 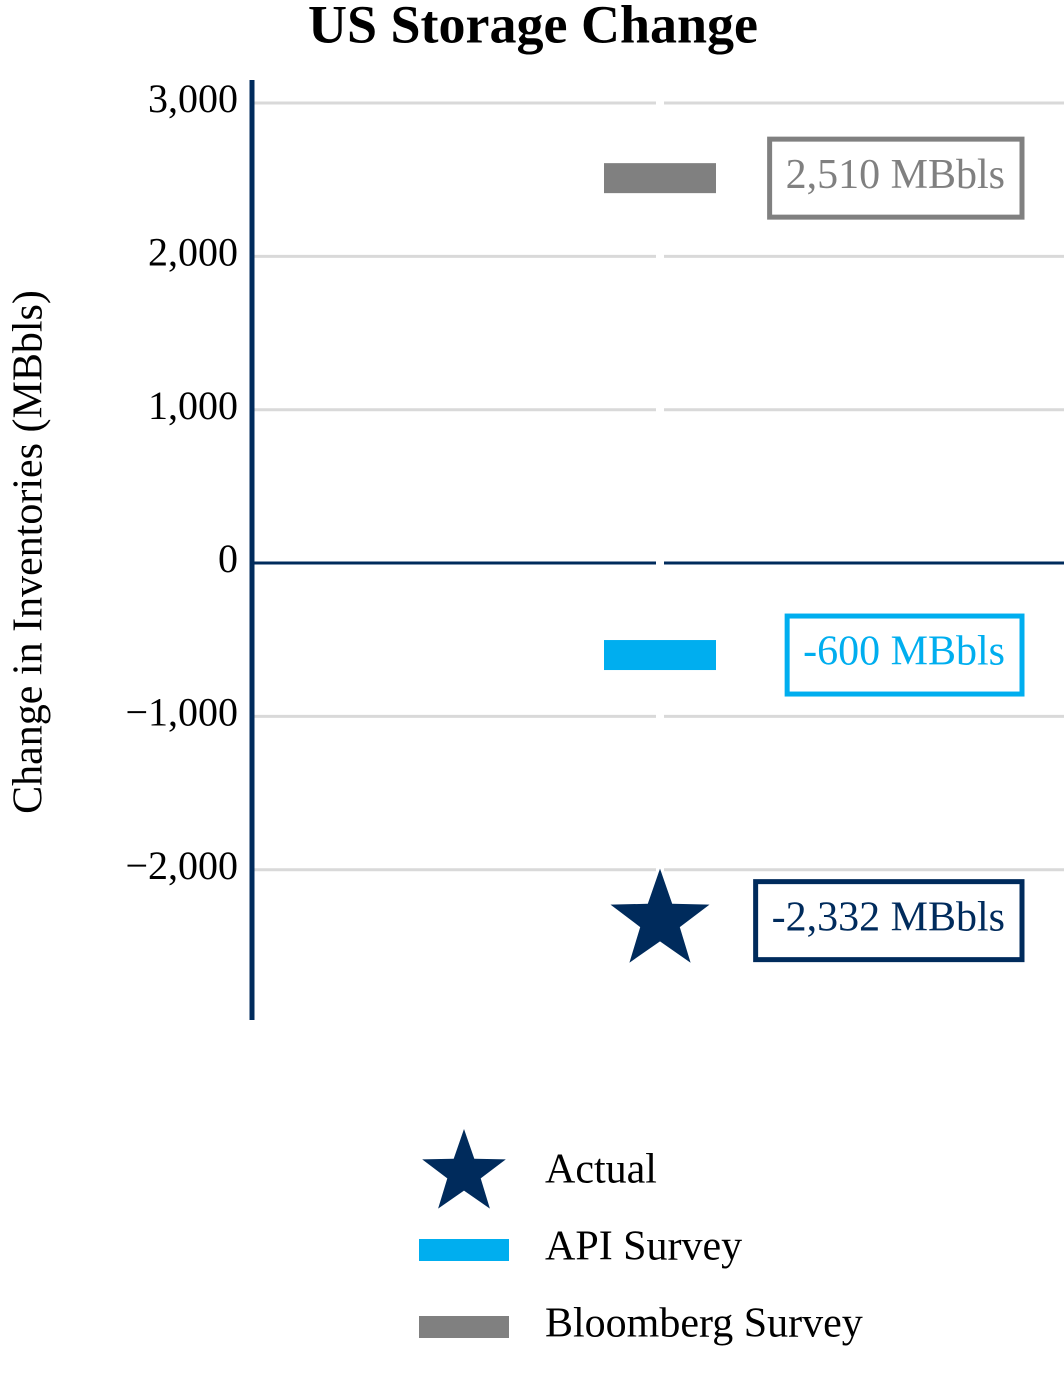 What do you see at coordinates (193, 252) in the screenshot?
I see `y-tick-label: 2,000` at bounding box center [193, 252].